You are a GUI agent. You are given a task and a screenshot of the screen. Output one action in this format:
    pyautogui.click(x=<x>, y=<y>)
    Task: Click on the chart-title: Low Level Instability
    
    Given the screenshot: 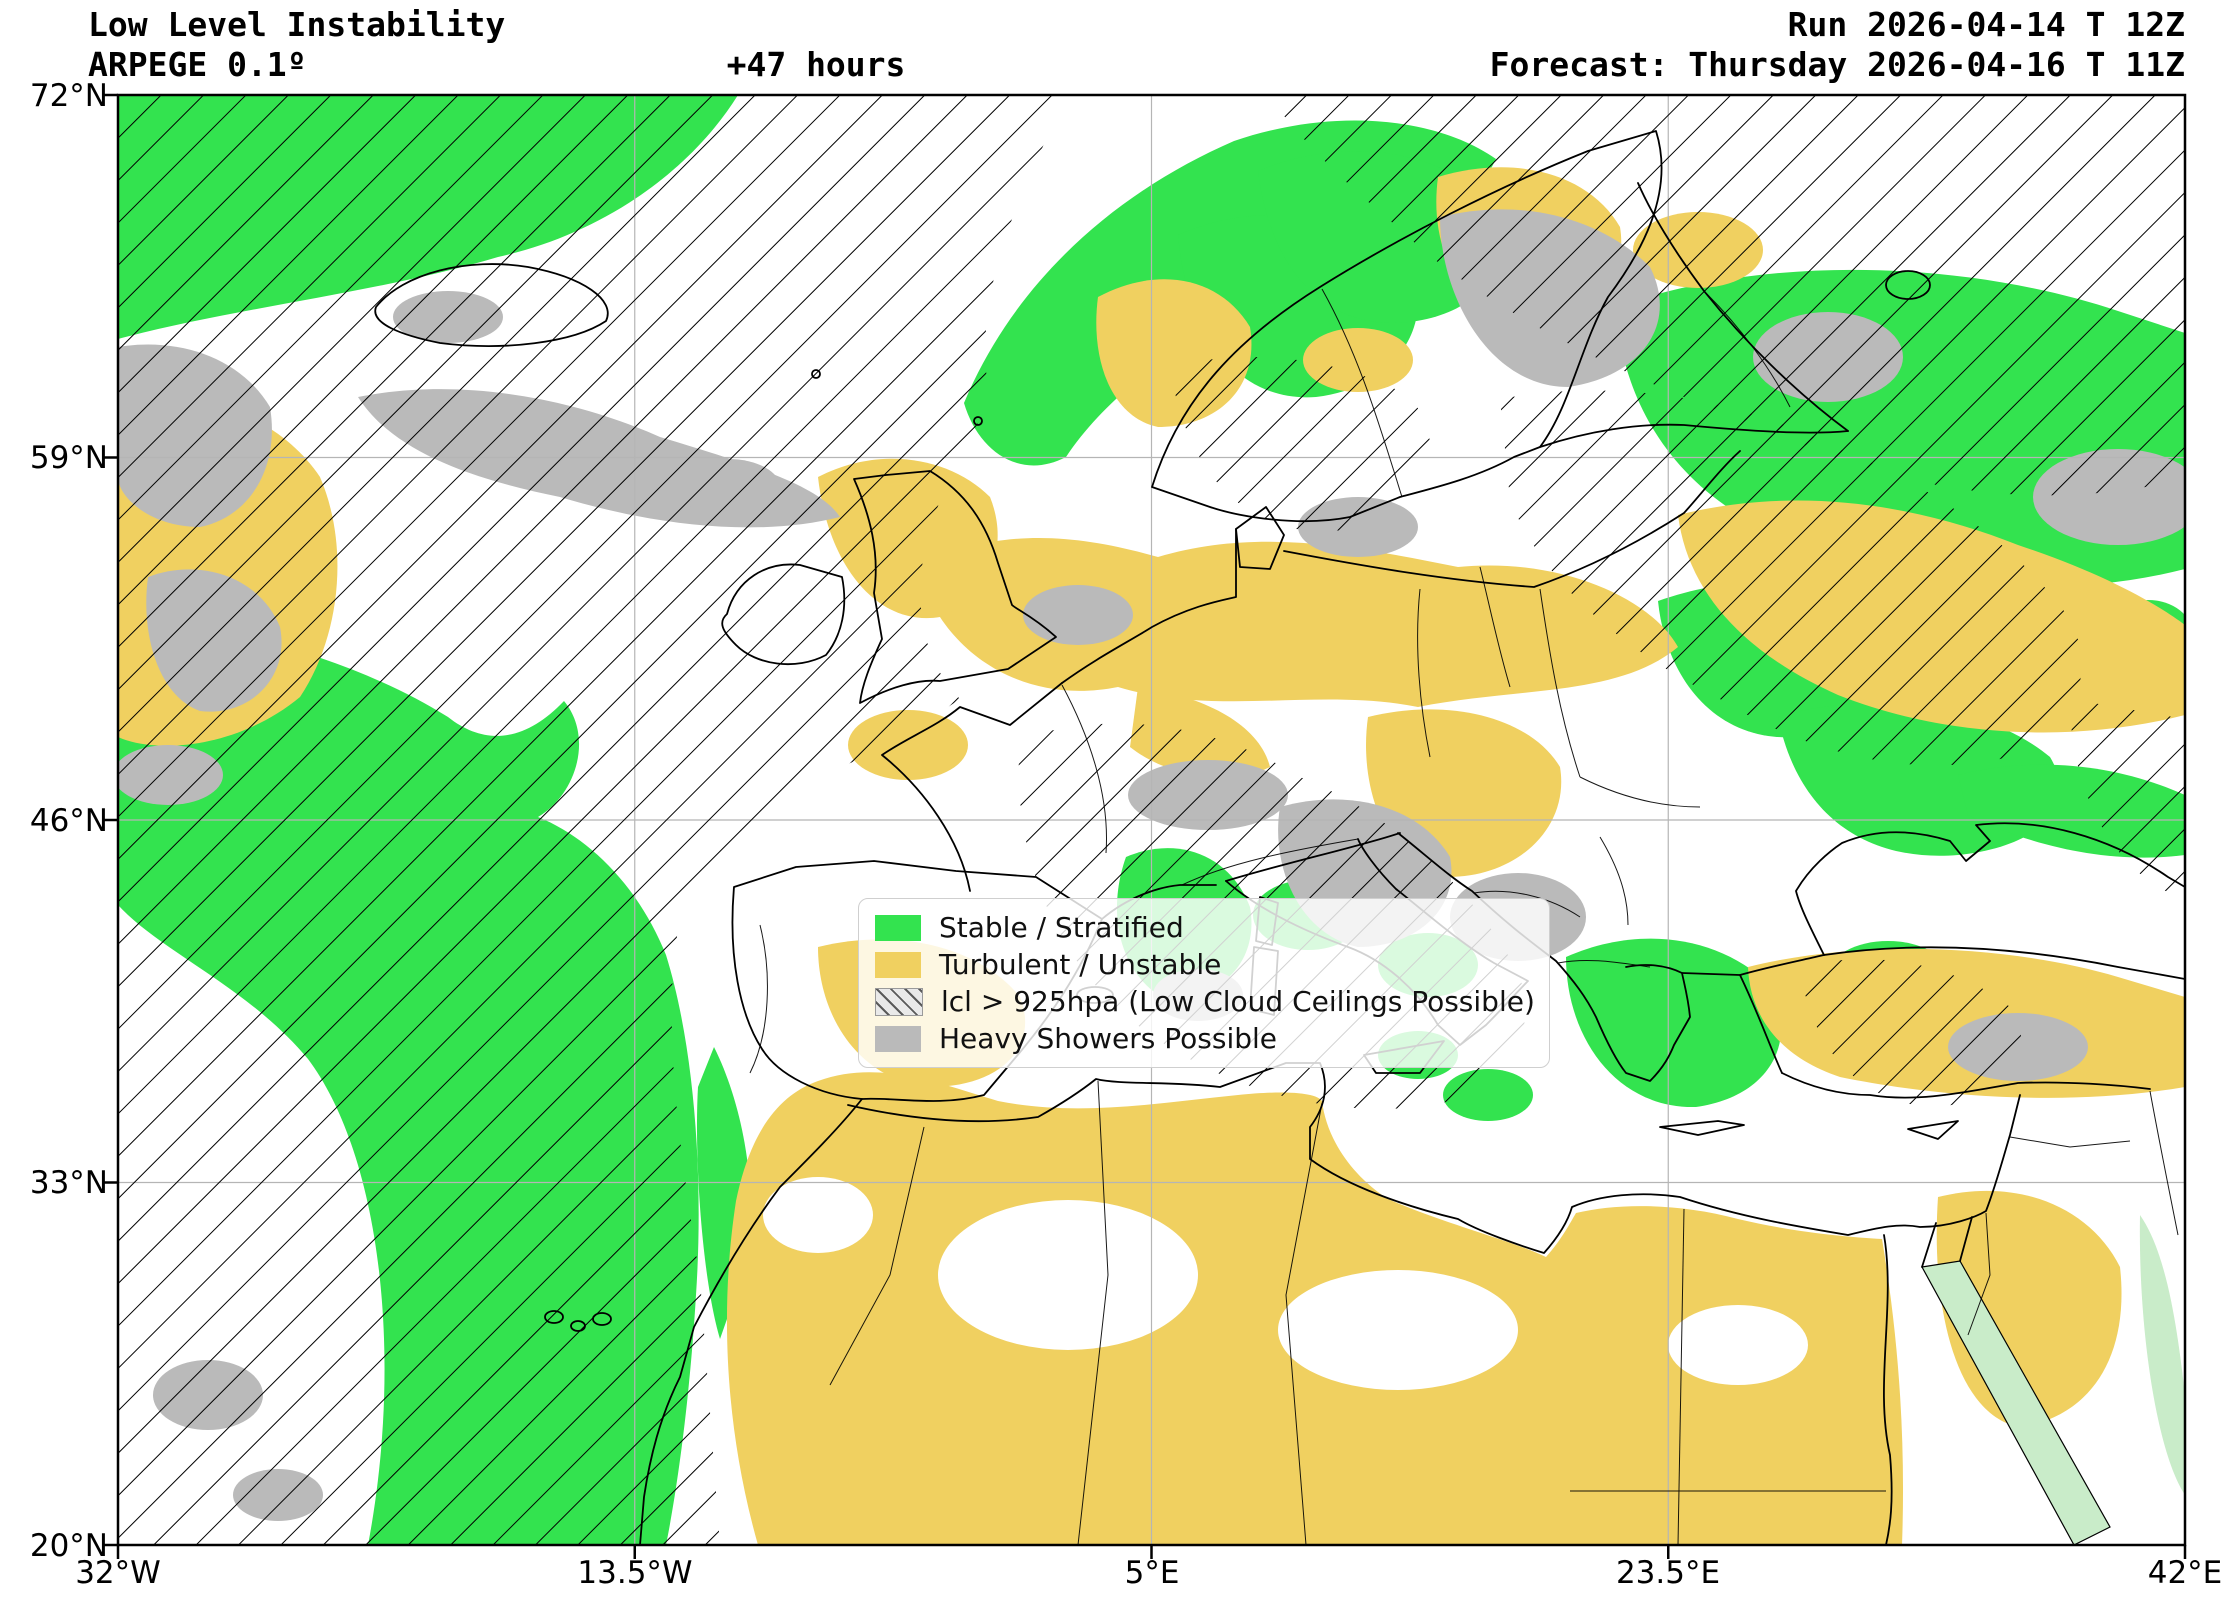 What is the action you would take?
    pyautogui.click(x=297, y=24)
    